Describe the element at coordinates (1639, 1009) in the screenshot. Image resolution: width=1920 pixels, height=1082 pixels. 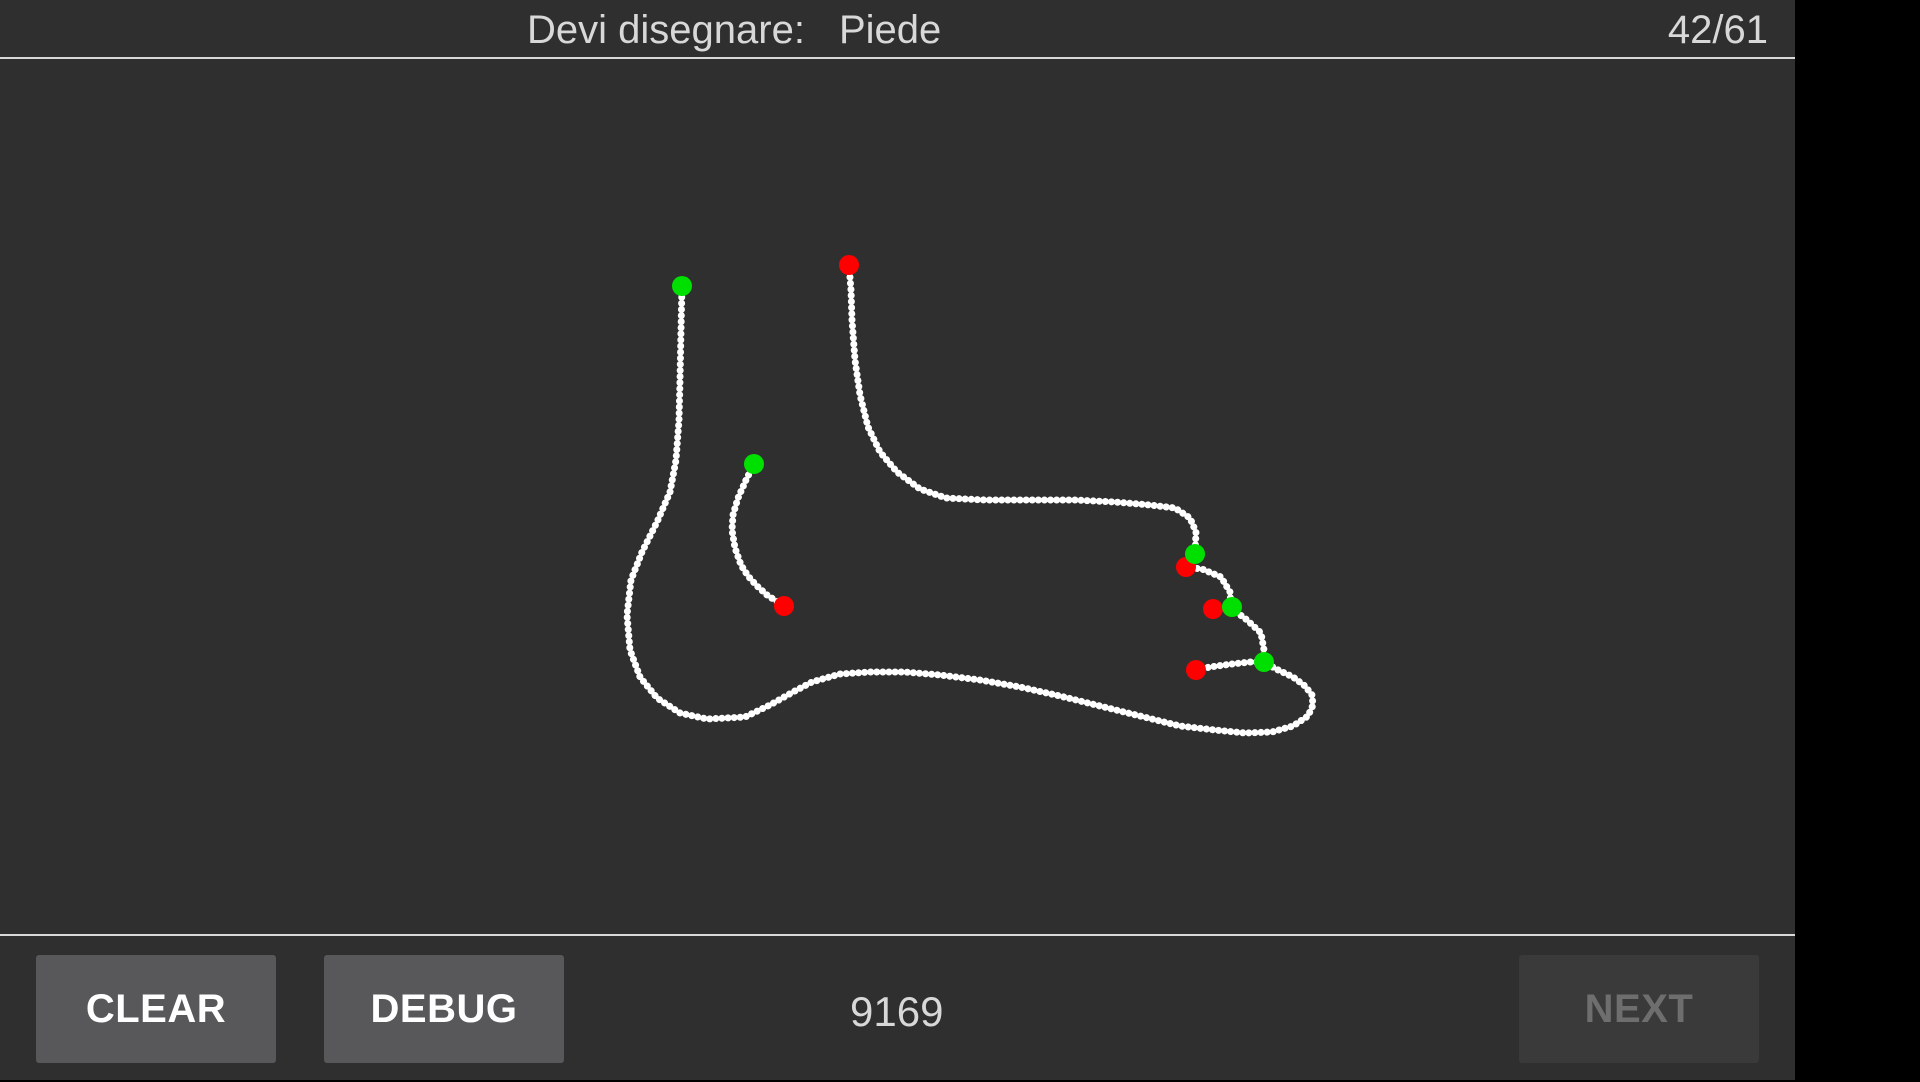
I see `next-button: NEXT` at that location.